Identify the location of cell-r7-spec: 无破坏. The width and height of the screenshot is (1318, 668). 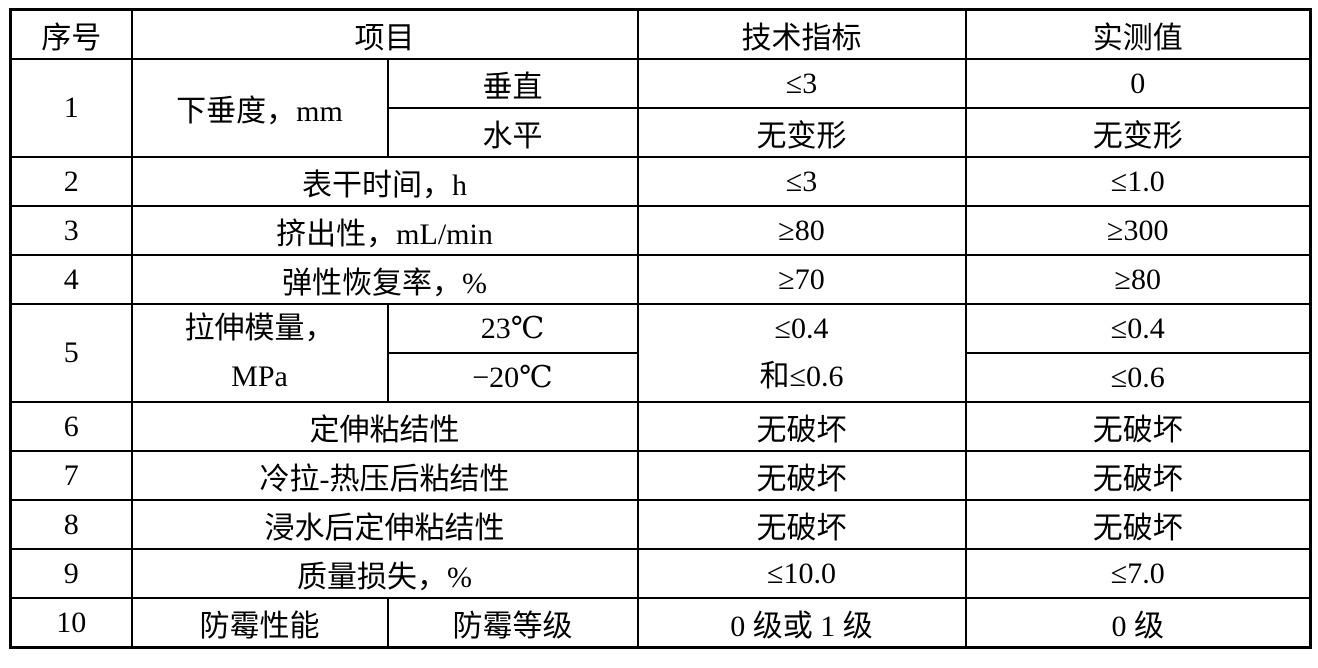
(801, 475).